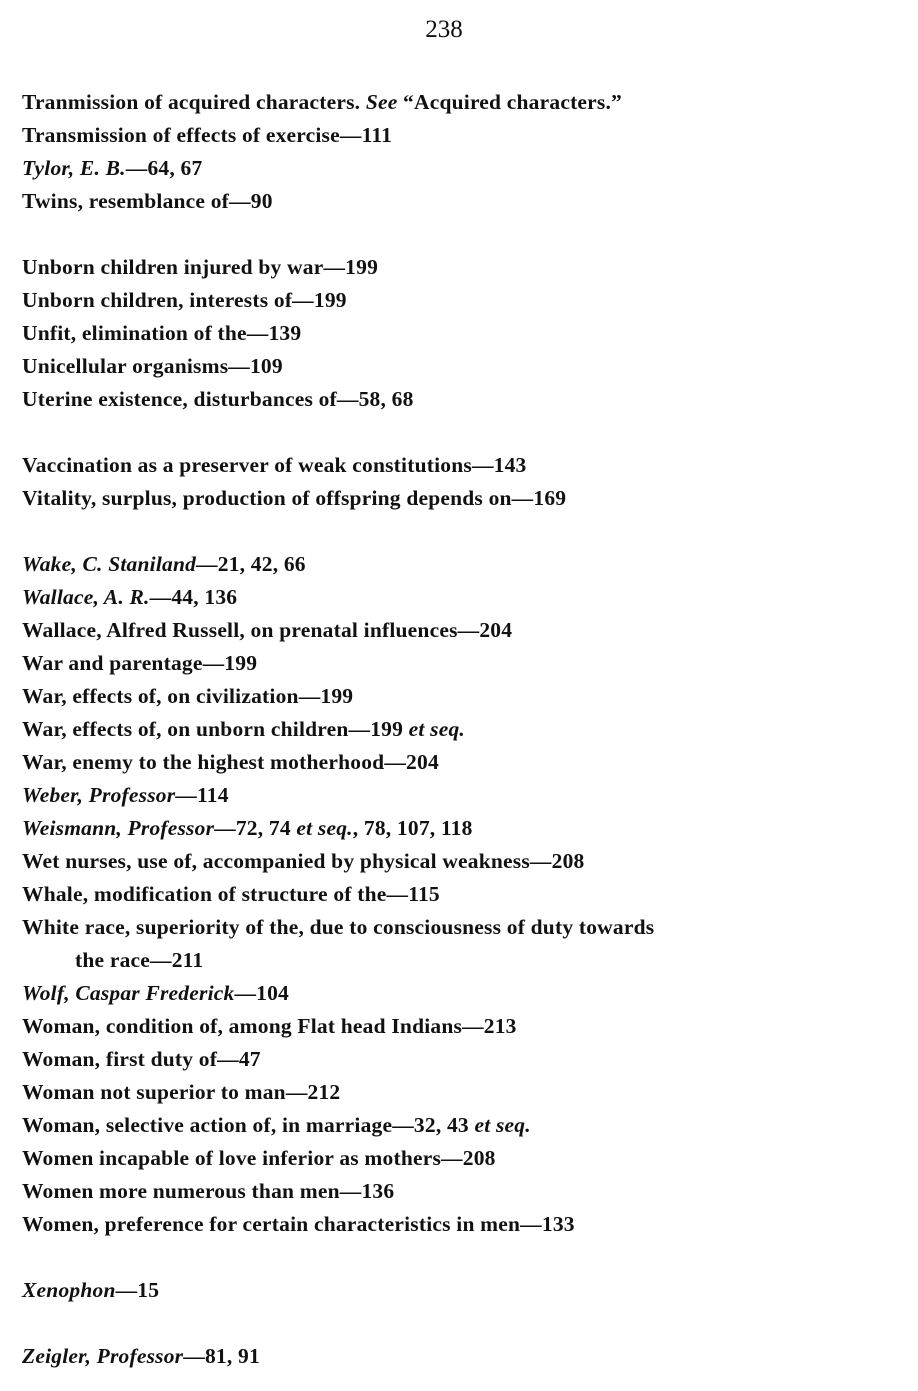 This screenshot has height=1391, width=918. Describe the element at coordinates (193, 597) in the screenshot. I see `text-segment: —44, 136` at that location.